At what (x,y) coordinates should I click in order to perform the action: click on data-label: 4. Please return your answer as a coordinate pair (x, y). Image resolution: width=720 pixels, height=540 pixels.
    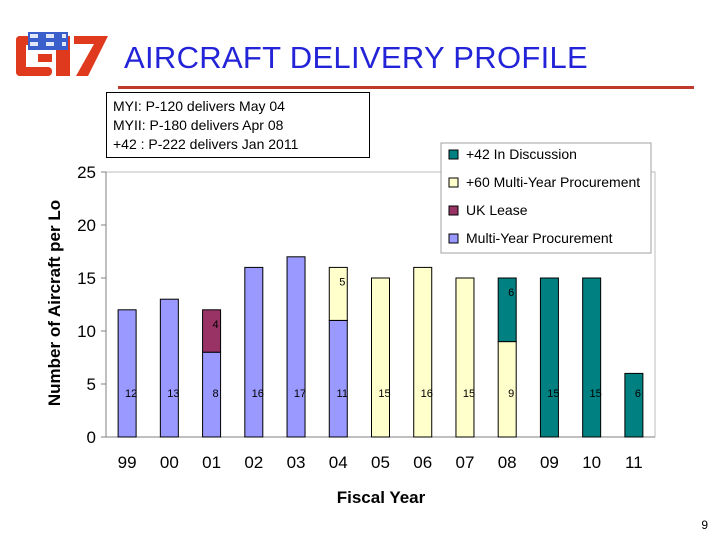
    Looking at the image, I should click on (216, 325).